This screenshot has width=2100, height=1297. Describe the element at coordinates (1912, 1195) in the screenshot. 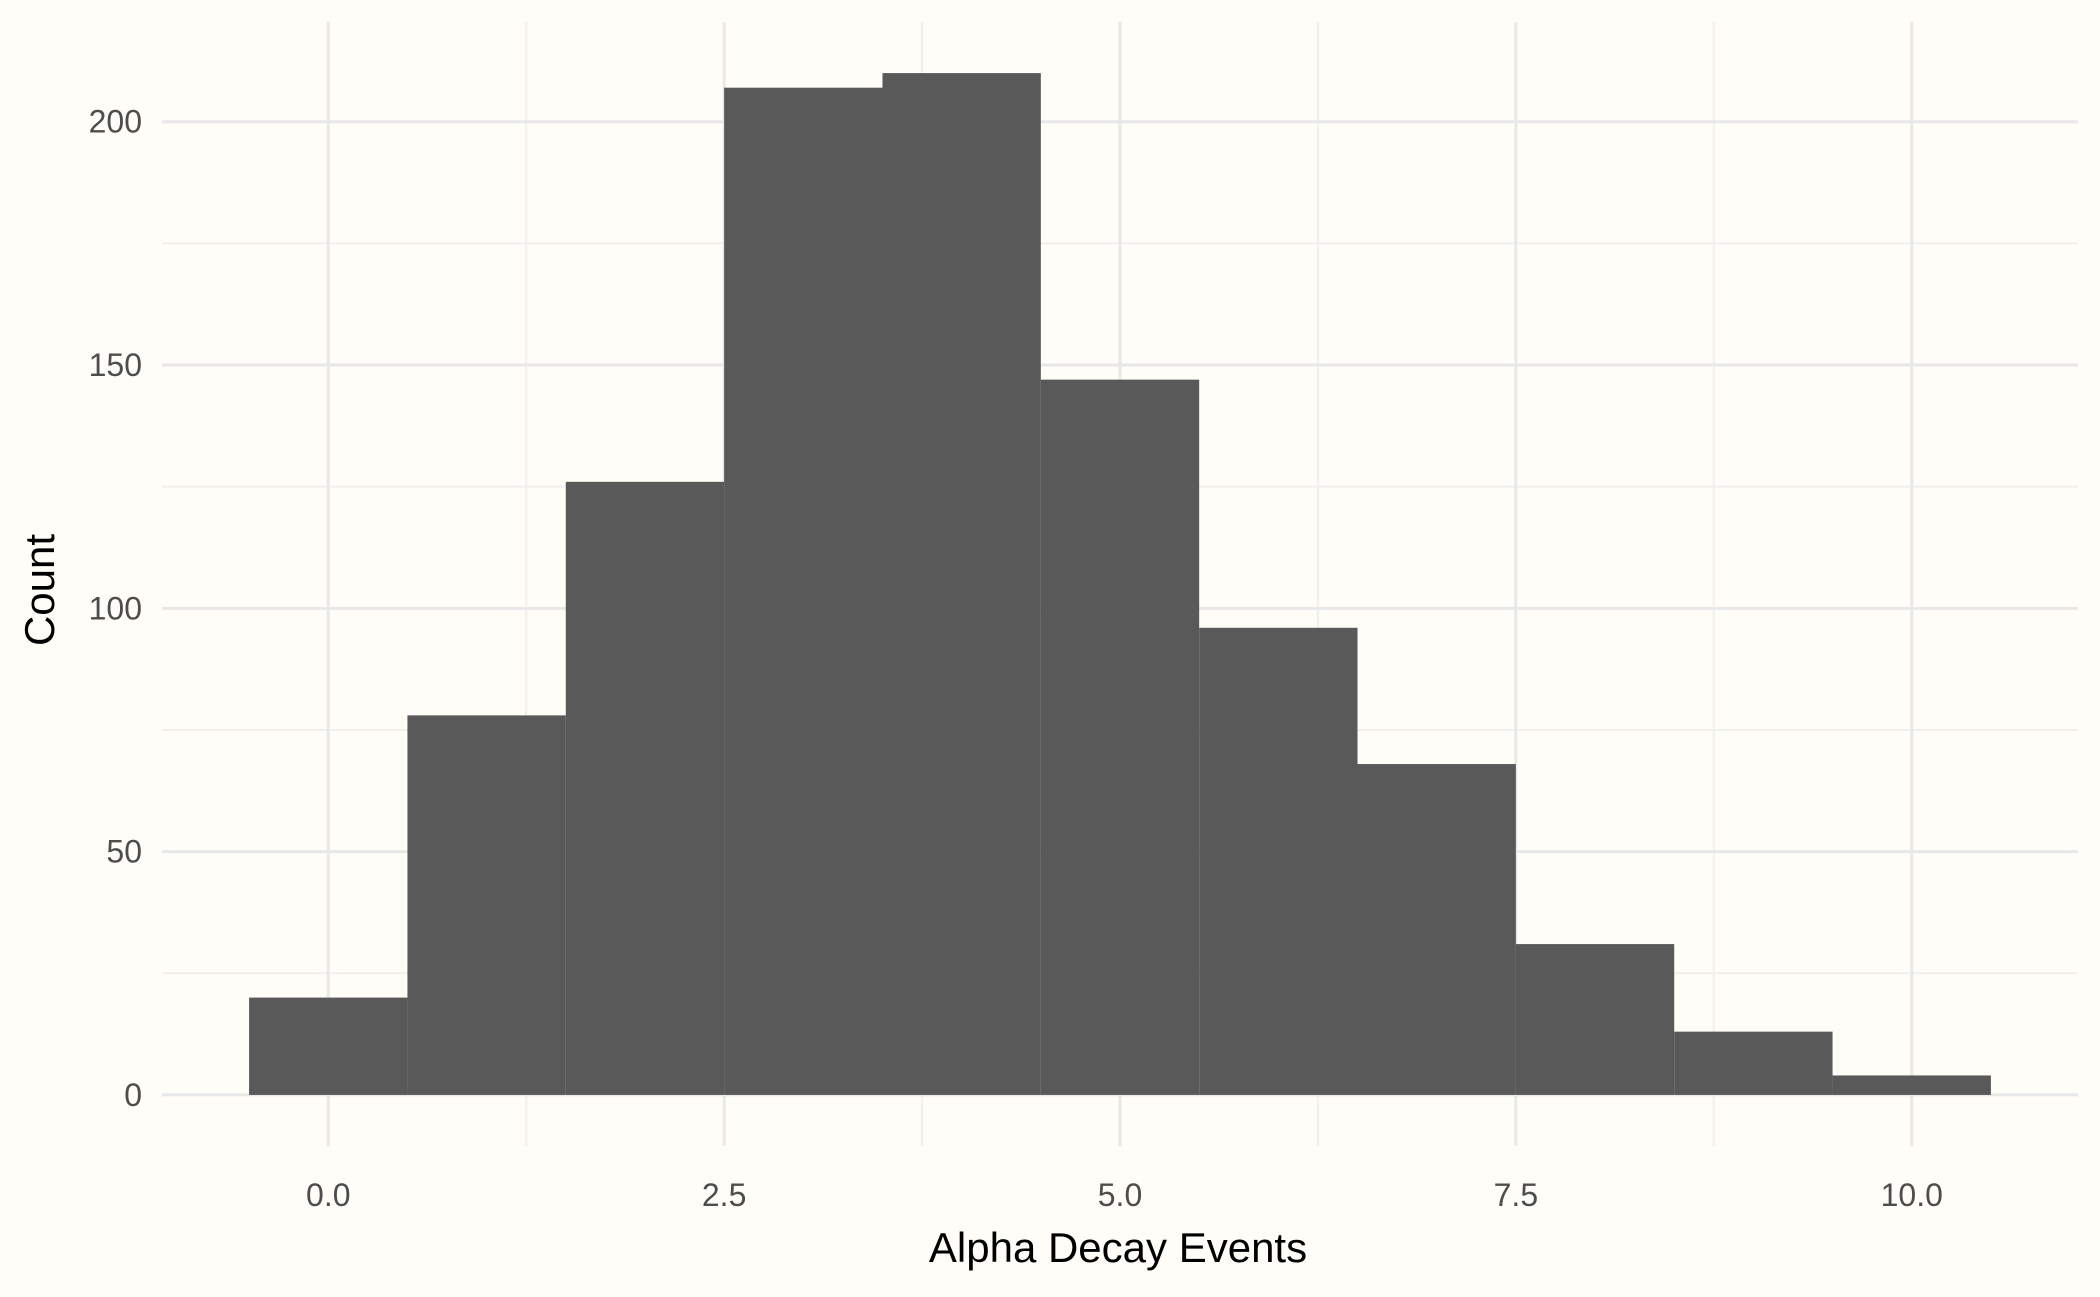

I see `x-tick-label: 10.0` at that location.